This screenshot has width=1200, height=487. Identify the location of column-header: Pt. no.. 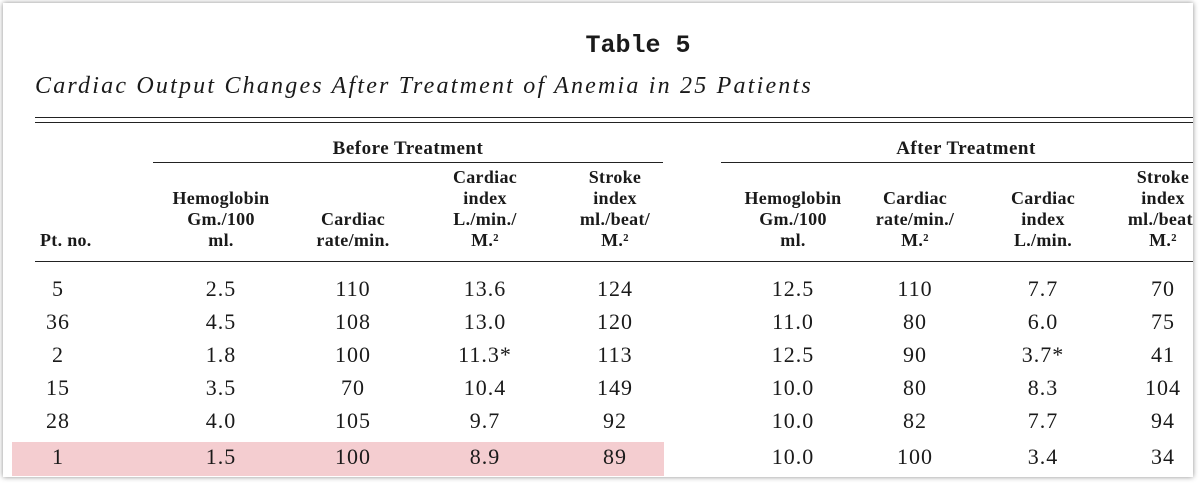
(110, 240).